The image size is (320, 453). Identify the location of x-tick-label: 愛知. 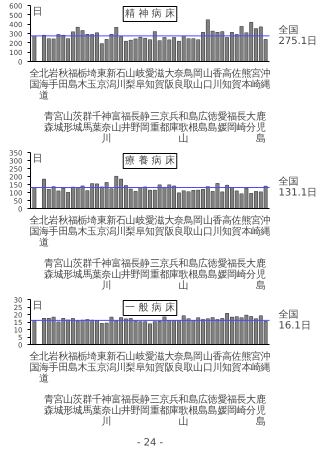
(150, 79).